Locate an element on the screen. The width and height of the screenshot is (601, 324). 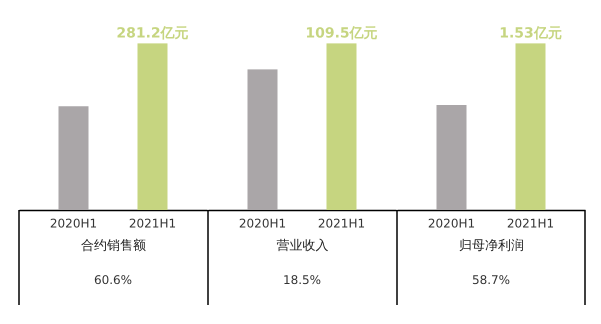
text: 18.5% is located at coordinates (302, 280).